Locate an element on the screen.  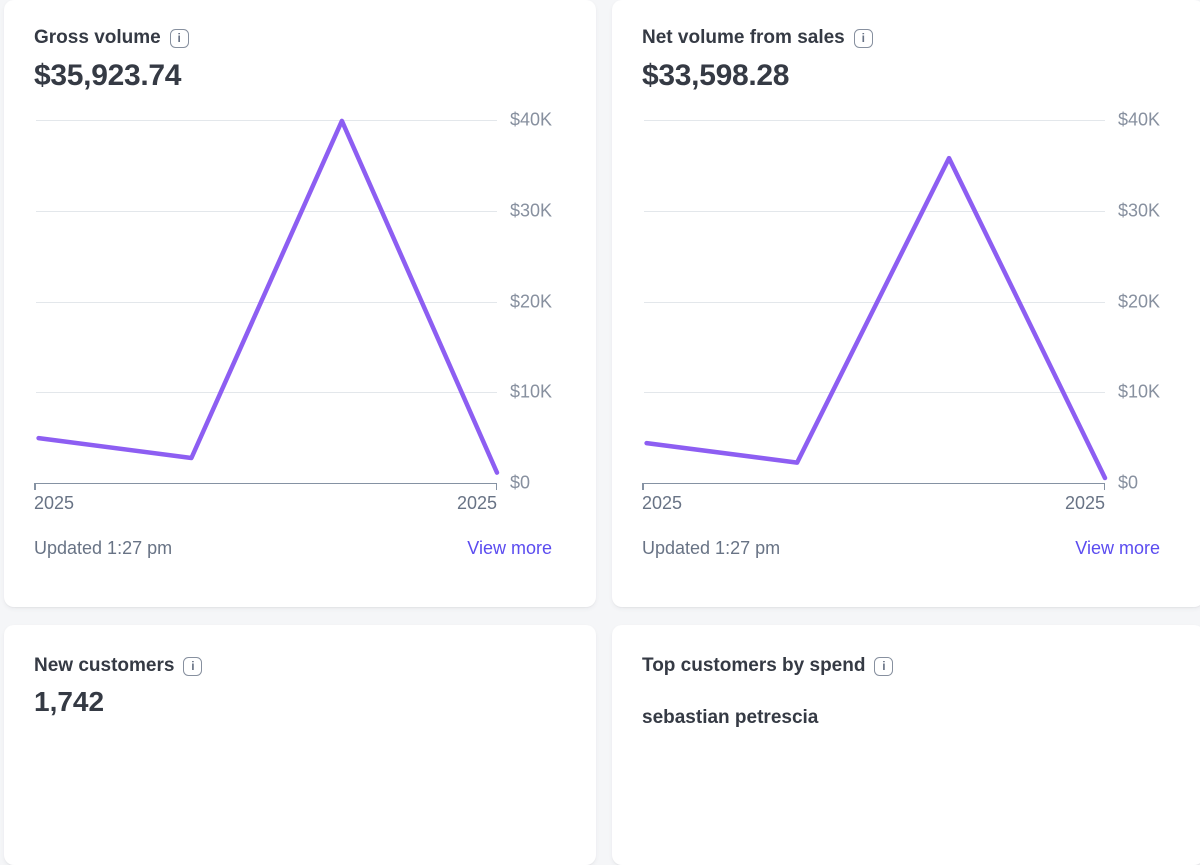
customer-name: sebastian petrescia is located at coordinates (730, 717).